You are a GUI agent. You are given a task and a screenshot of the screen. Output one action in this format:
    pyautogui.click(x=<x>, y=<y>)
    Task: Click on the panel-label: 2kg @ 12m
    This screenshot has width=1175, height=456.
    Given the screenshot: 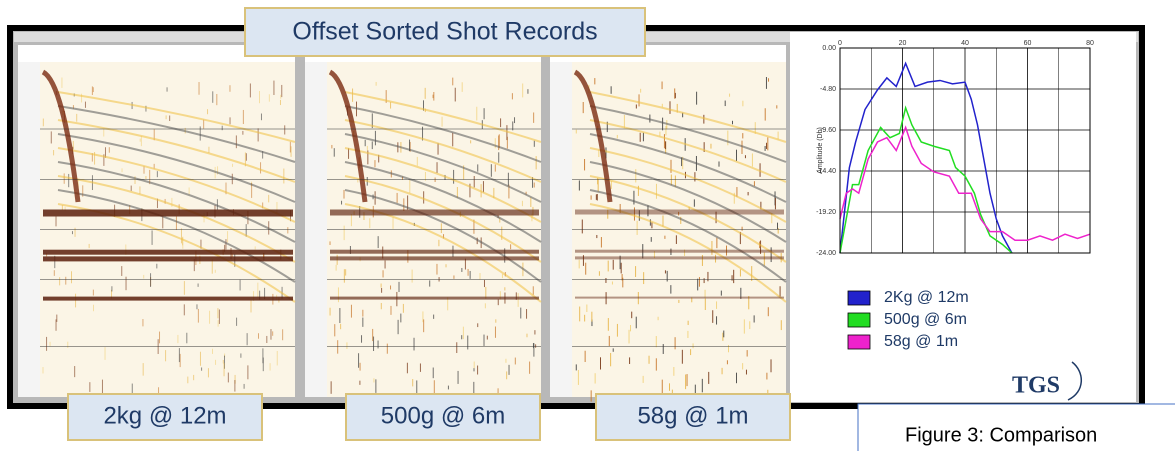 What is the action you would take?
    pyautogui.click(x=164, y=415)
    